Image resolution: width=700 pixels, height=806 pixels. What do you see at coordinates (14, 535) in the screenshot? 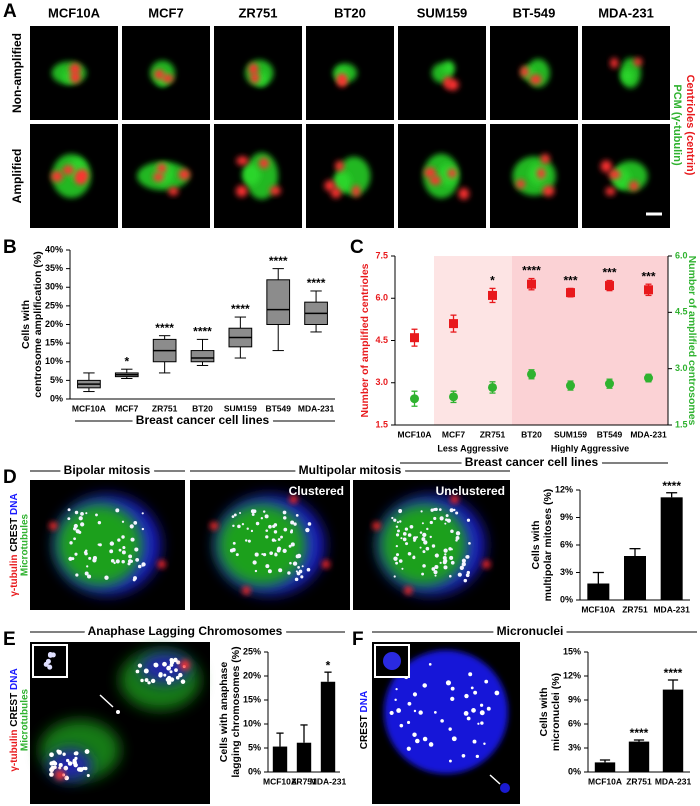
I see `stain: CREST` at bounding box center [14, 535].